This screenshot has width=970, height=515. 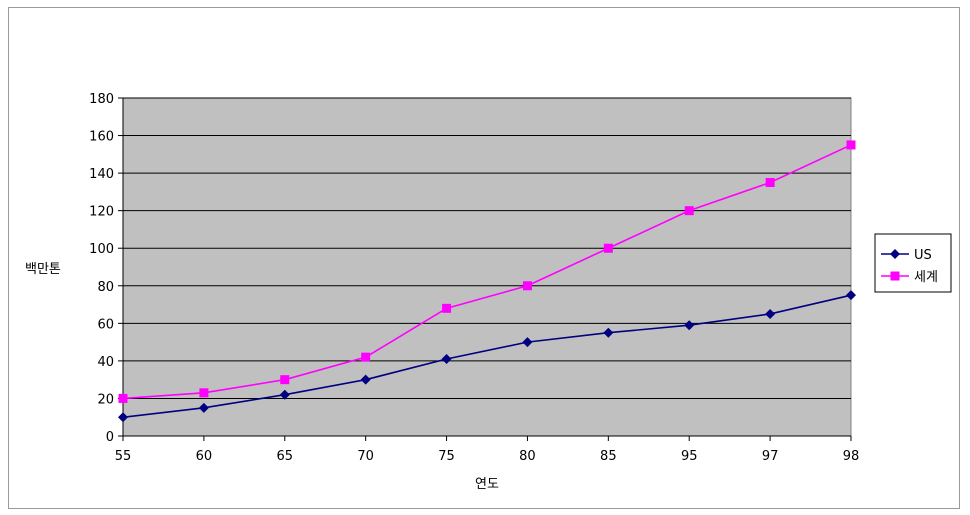 I want to click on x-tick-label: 85, so click(x=608, y=456).